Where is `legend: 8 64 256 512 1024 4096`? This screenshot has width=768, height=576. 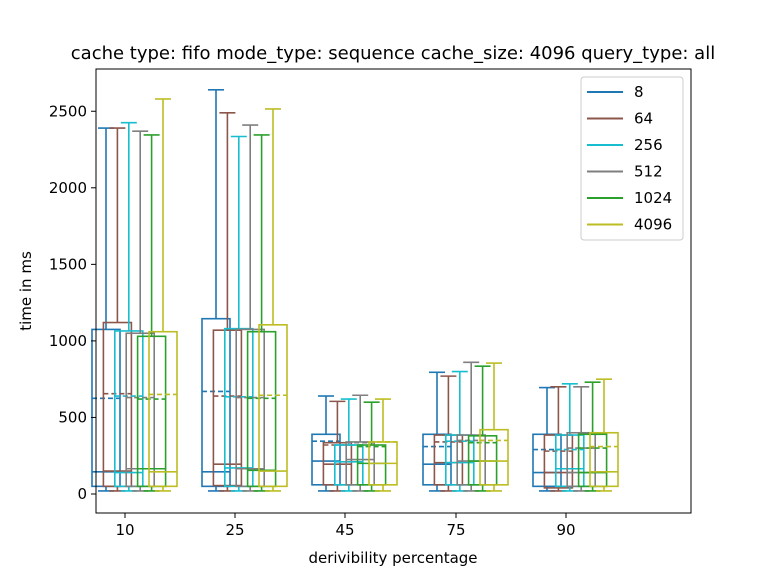
legend: 8 64 256 512 1024 4096 is located at coordinates (632, 158).